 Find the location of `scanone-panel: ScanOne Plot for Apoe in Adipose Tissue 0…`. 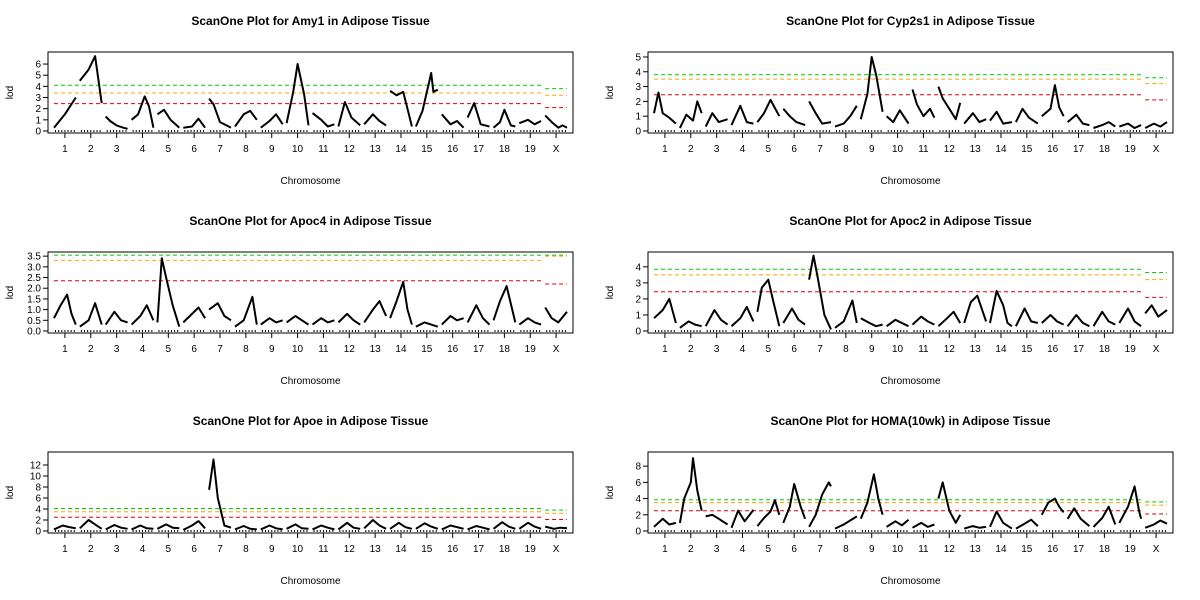

scanone-panel: ScanOne Plot for Apoe in Adipose Tissue 0… is located at coordinates (289, 500).